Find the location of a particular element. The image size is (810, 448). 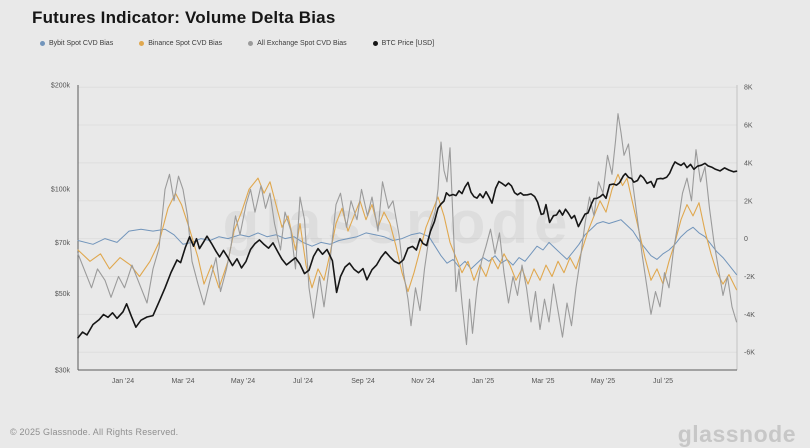

legend-item-all-exchange-spot-cvd-bias: All Exchange Spot CVD Bias is located at coordinates (297, 43).